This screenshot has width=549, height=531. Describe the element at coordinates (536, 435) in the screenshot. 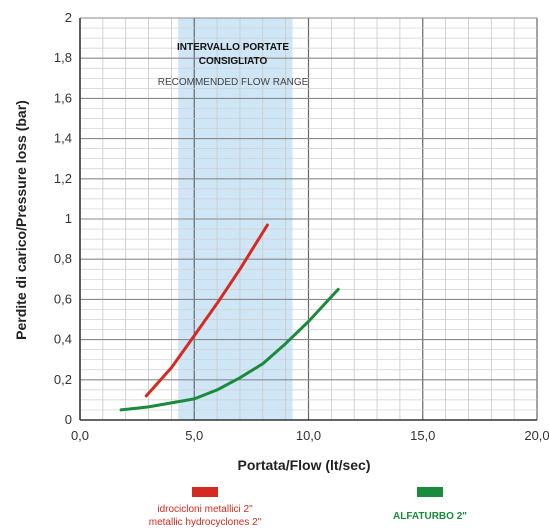

I see `x-tick-label: 20,0` at that location.